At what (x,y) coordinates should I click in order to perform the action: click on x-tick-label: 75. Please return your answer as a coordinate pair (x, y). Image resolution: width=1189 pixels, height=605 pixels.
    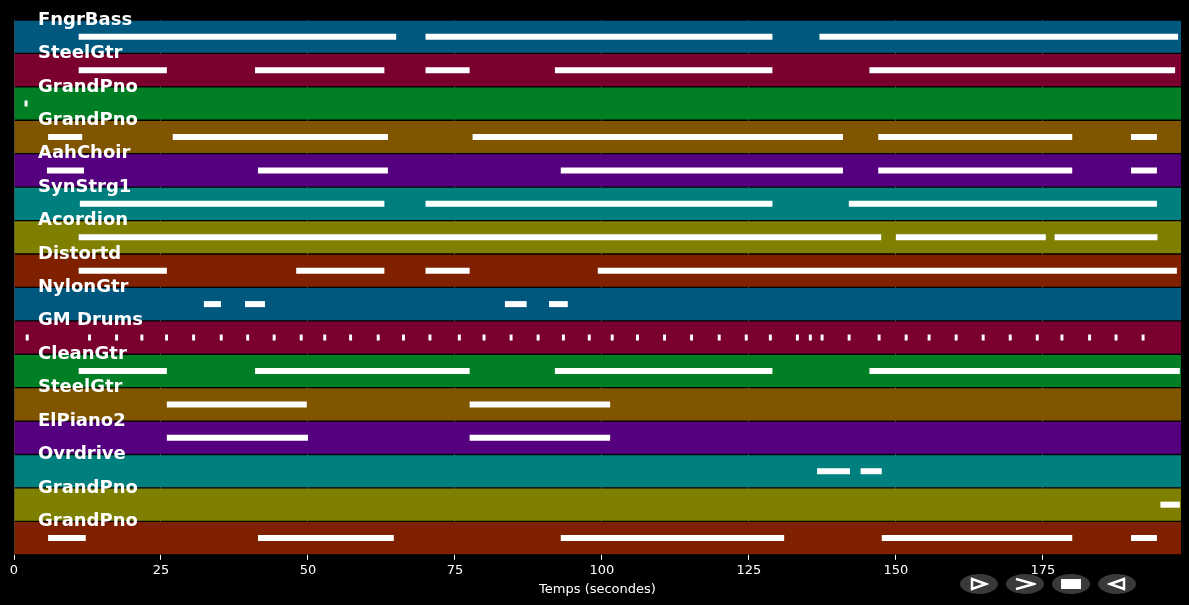
    Looking at the image, I should click on (455, 569).